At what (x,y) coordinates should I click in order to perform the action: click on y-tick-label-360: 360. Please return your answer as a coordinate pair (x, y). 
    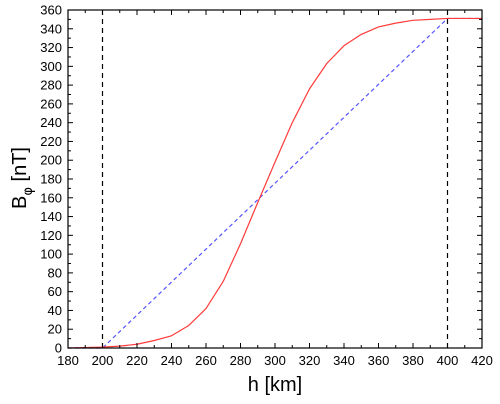
    Looking at the image, I should click on (51, 10).